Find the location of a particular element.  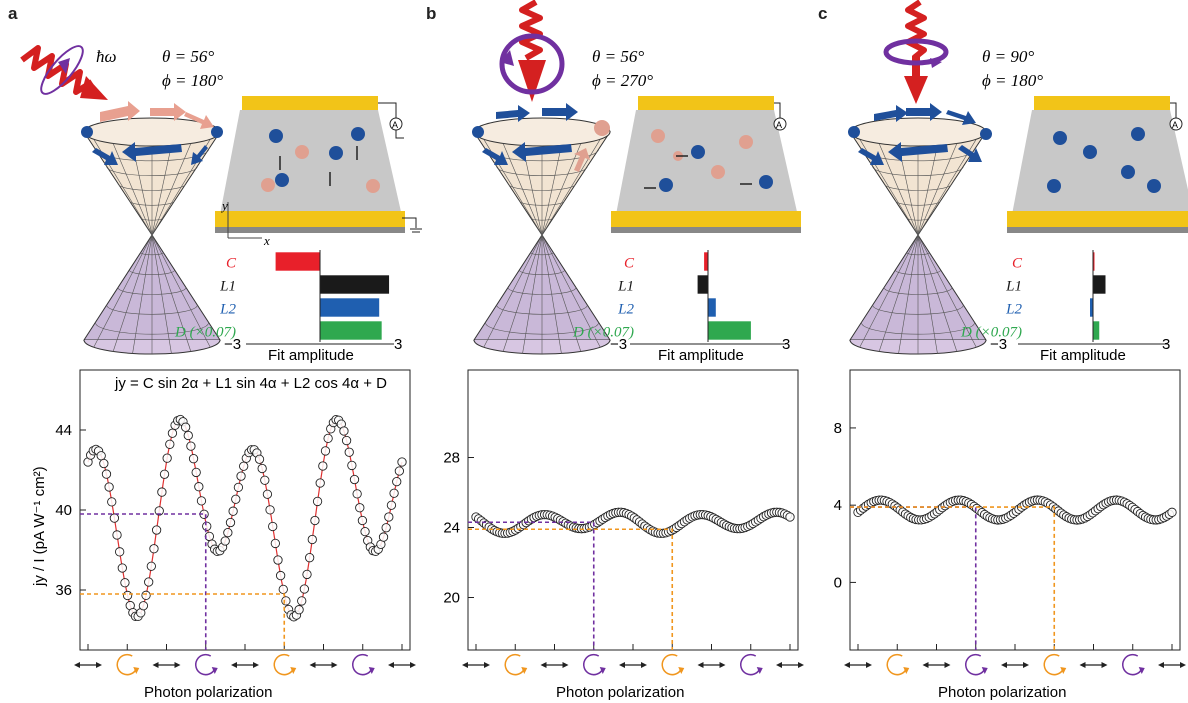

guide-orange is located at coordinates (953, 578).